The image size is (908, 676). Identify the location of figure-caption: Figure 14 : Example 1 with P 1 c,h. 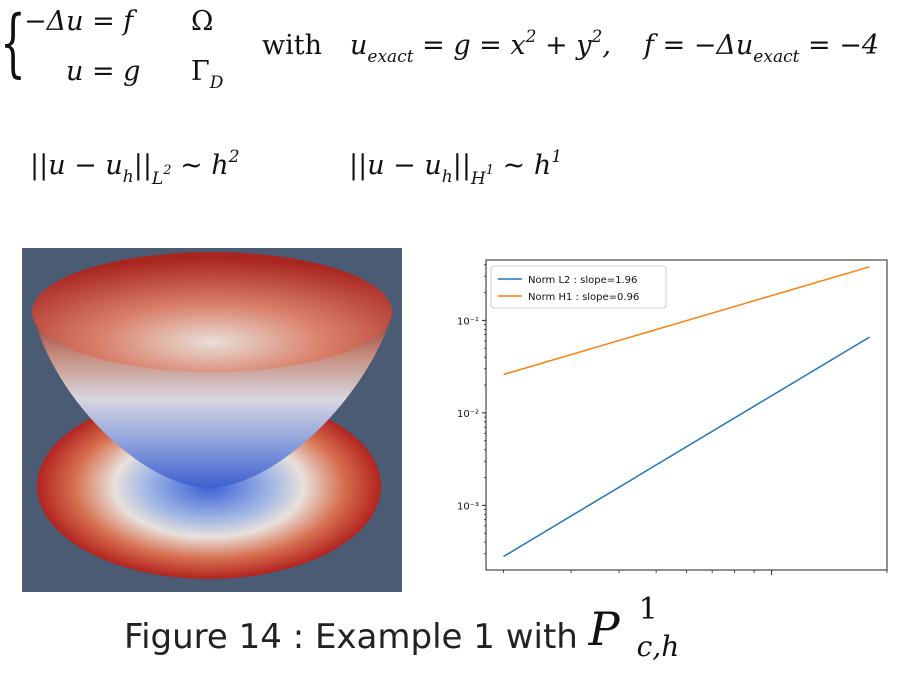
(474, 632).